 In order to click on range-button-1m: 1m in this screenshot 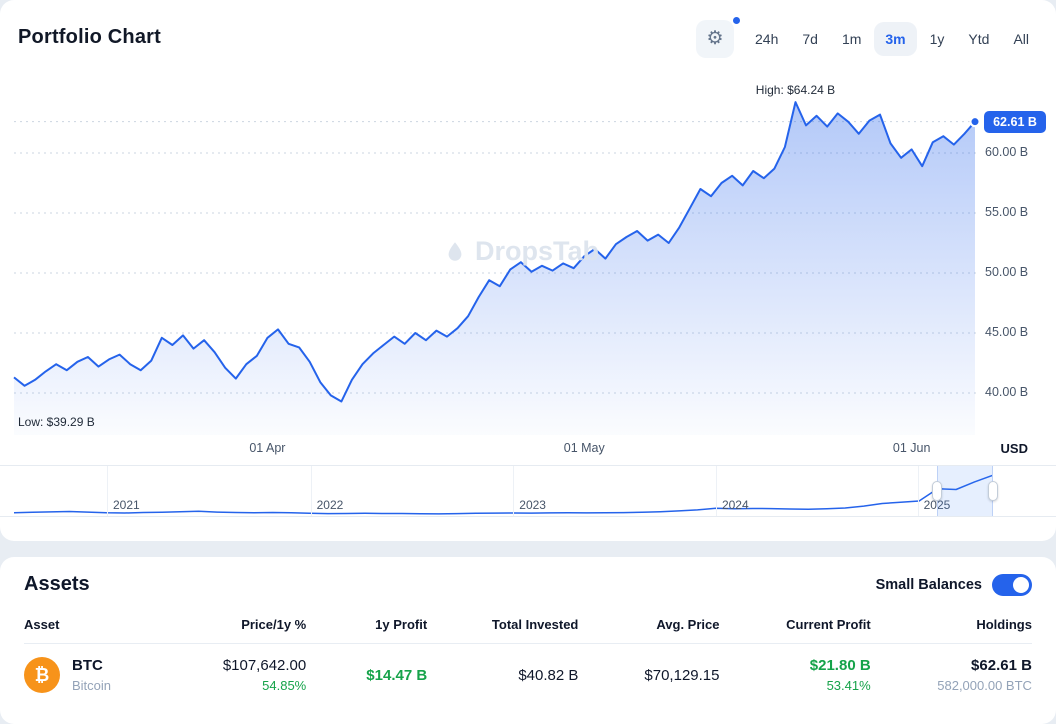, I will do `click(851, 39)`.